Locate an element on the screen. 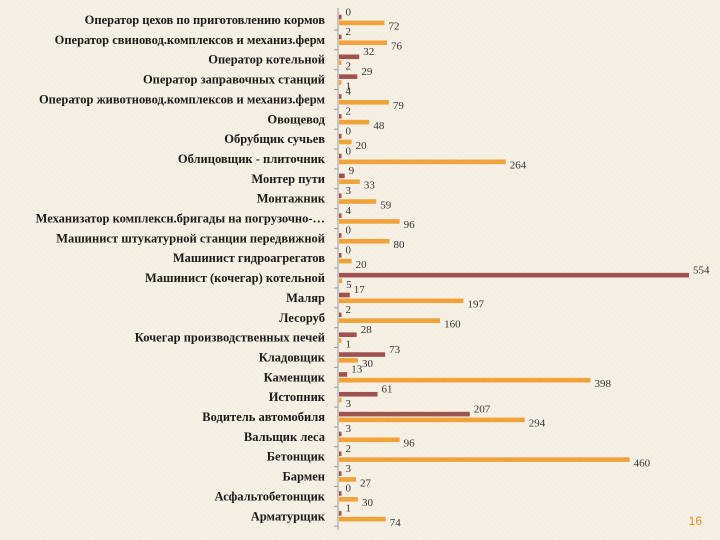 Image resolution: width=720 pixels, height=540 pixels. data-label-series-2: 59 is located at coordinates (386, 205).